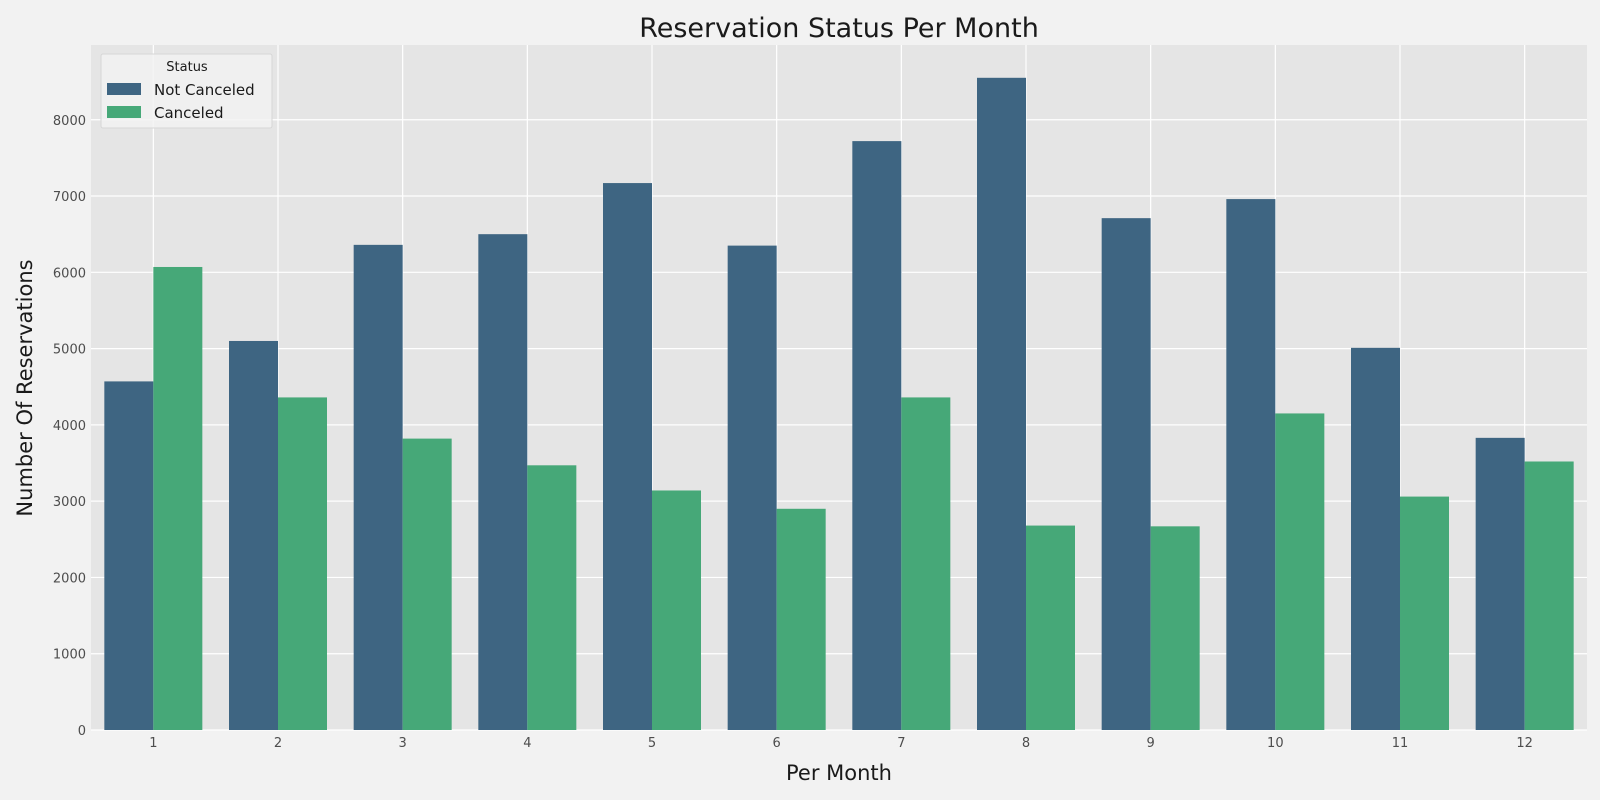  Describe the element at coordinates (25, 387) in the screenshot. I see `y-axis-label: Number Of Reservations` at that location.